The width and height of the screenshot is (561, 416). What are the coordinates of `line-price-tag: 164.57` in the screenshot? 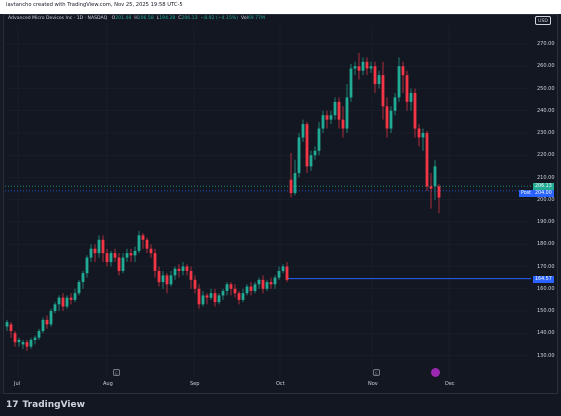 It's located at (543, 279).